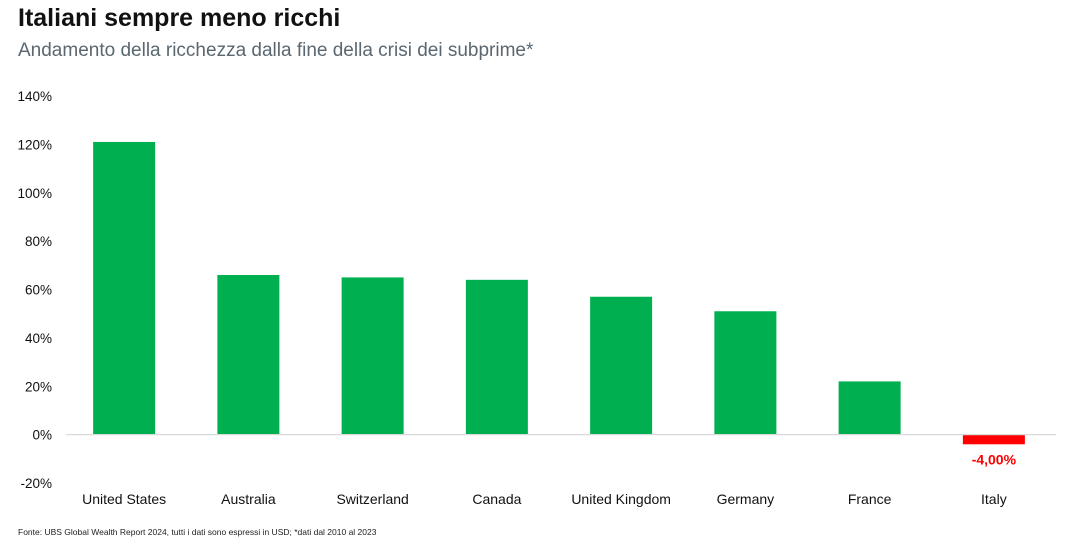  I want to click on x-tick-label: United Kingdom, so click(621, 499).